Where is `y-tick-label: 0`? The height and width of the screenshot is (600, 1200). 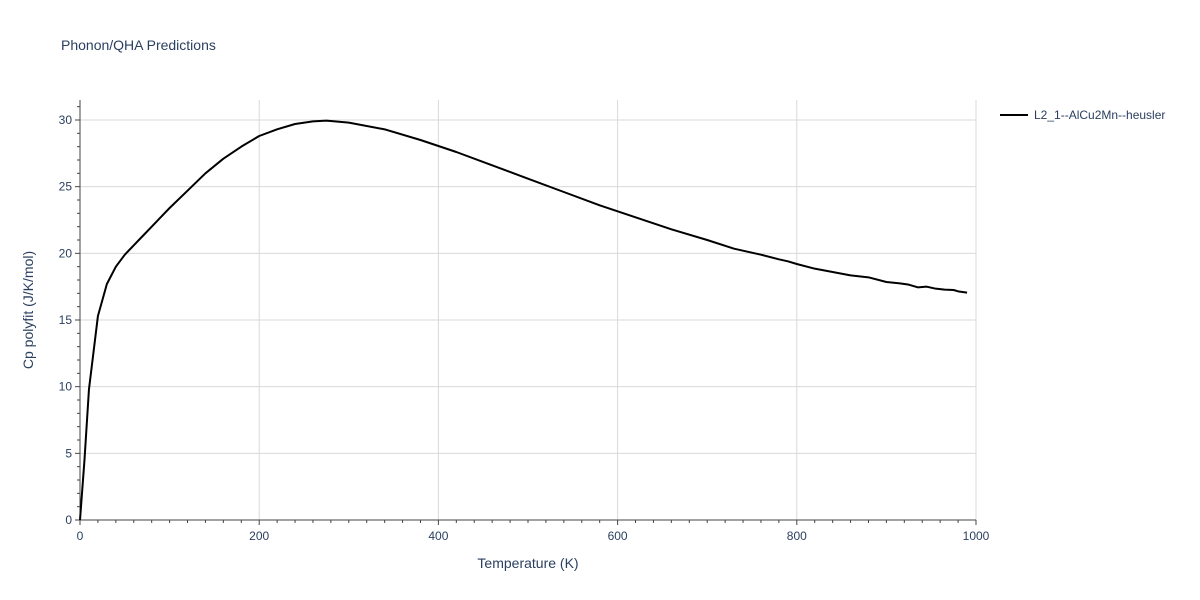
y-tick-label: 0 is located at coordinates (68, 520).